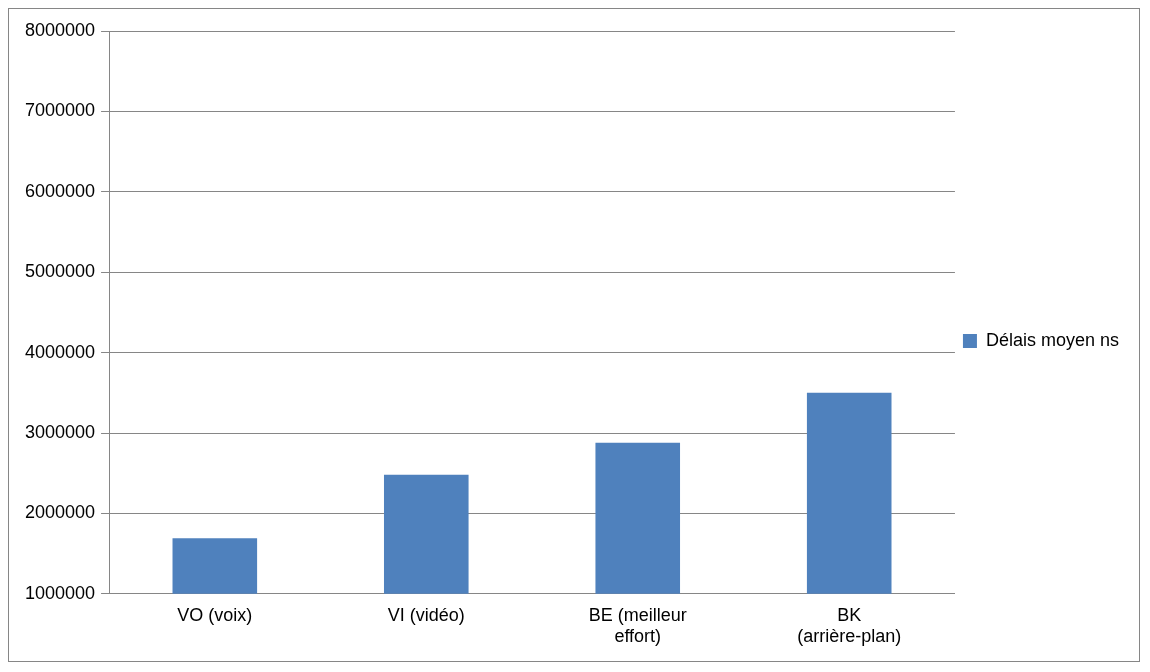 Image resolution: width=1150 pixels, height=672 pixels. What do you see at coordinates (426, 614) in the screenshot?
I see `x-tick-label: VI (vidéo)` at bounding box center [426, 614].